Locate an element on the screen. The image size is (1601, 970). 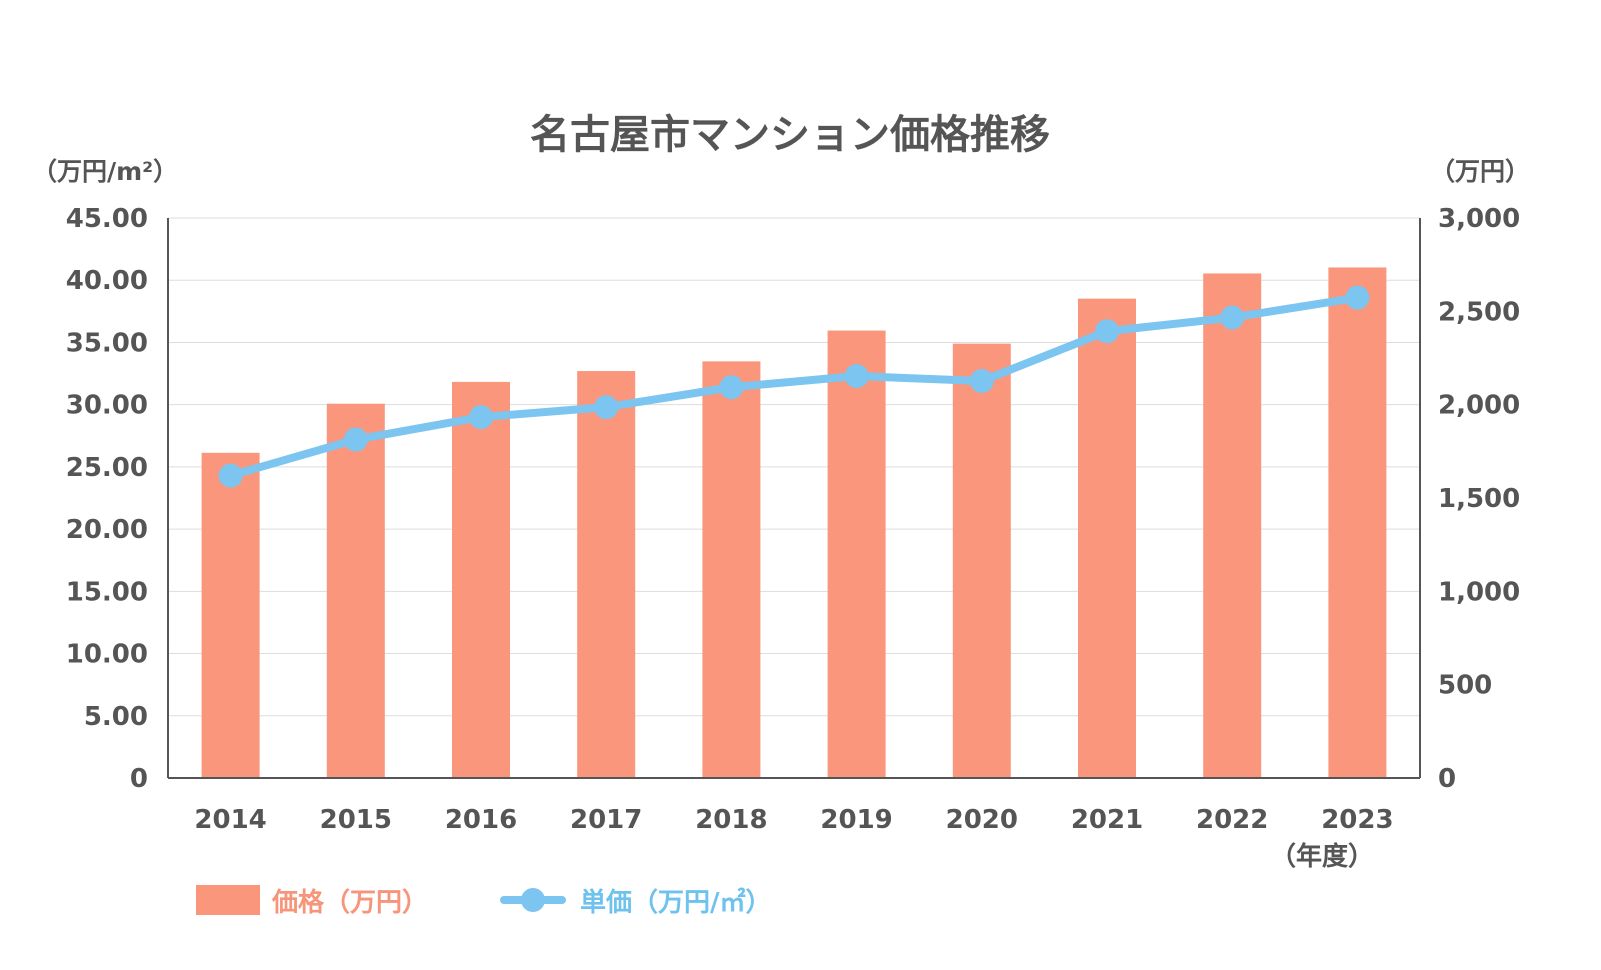
series-line is located at coordinates (794, 386).